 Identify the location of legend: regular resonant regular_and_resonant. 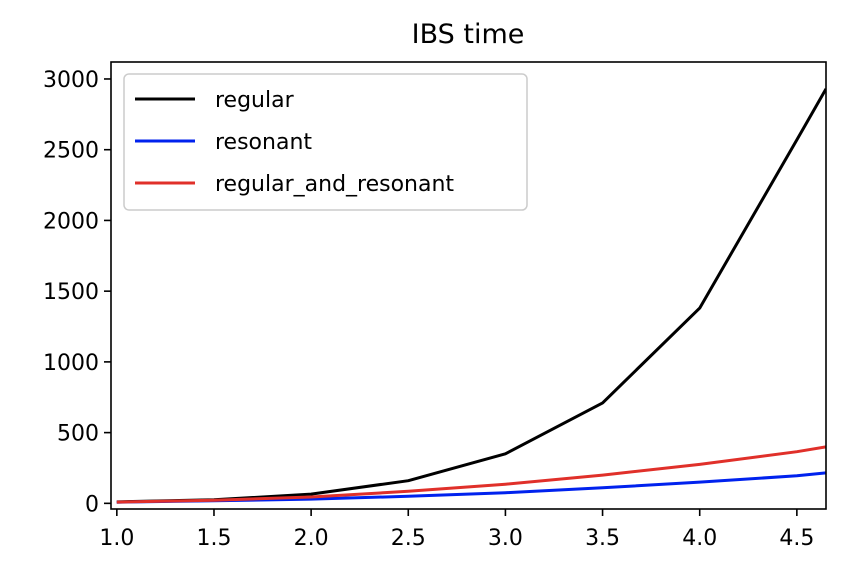
(325, 142).